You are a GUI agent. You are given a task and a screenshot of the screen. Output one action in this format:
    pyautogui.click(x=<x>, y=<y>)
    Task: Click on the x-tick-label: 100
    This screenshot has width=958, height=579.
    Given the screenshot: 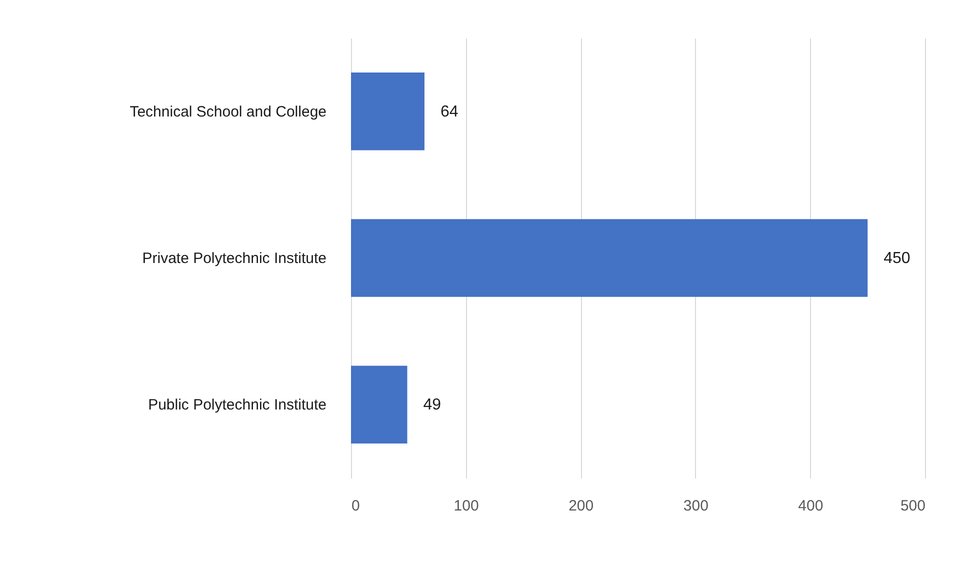 What is the action you would take?
    pyautogui.click(x=466, y=506)
    